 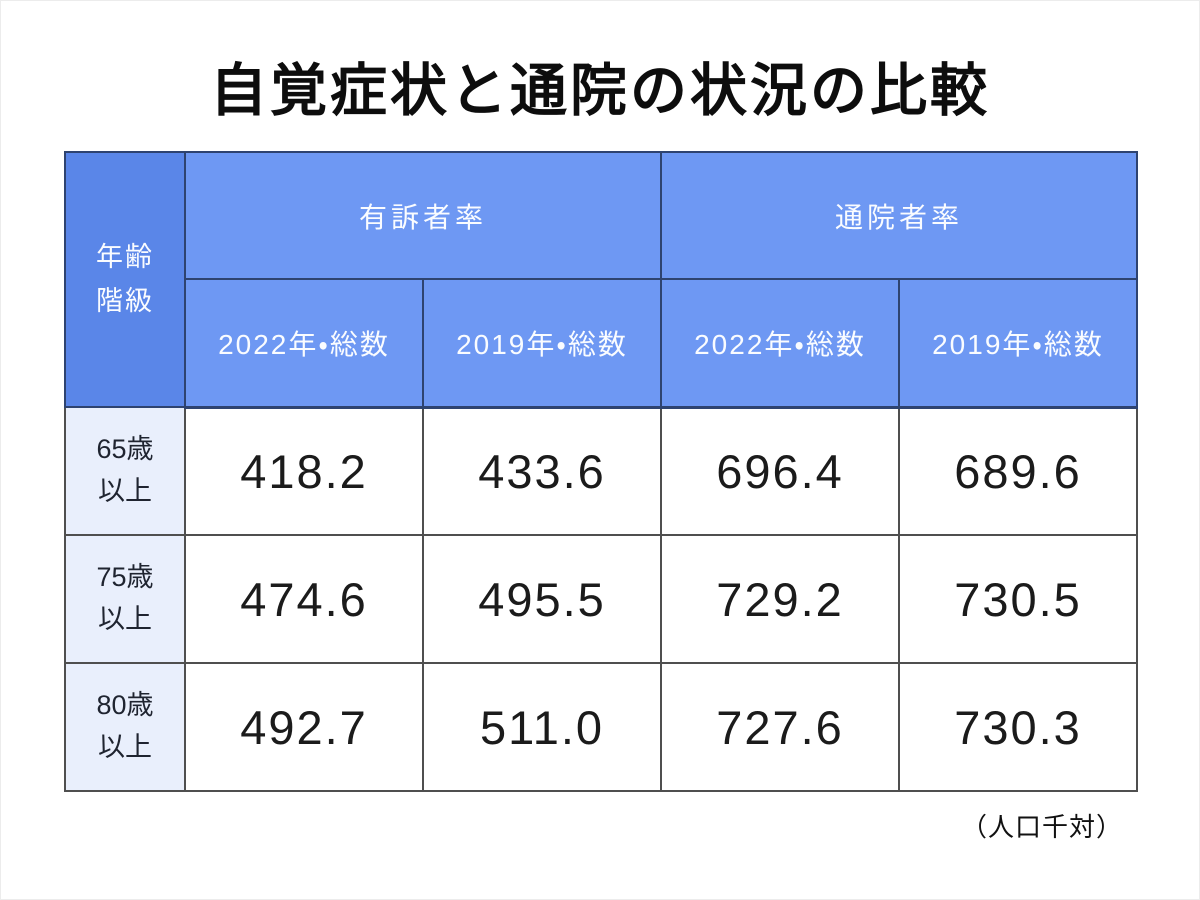 What do you see at coordinates (423, 215) in the screenshot?
I see `group-header-complaint-rate: 有訴者率` at bounding box center [423, 215].